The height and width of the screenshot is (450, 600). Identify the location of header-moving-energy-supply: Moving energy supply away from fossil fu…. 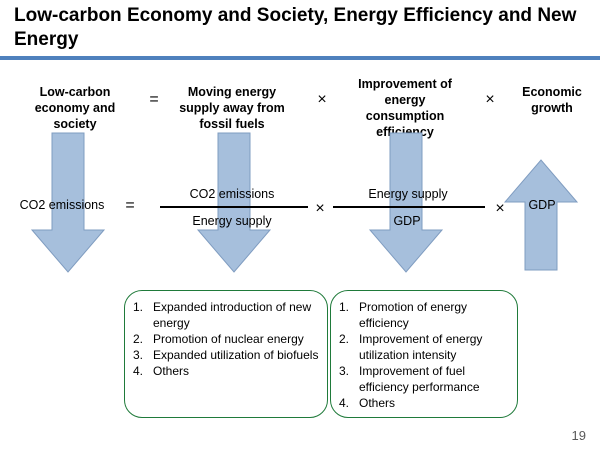
(232, 108).